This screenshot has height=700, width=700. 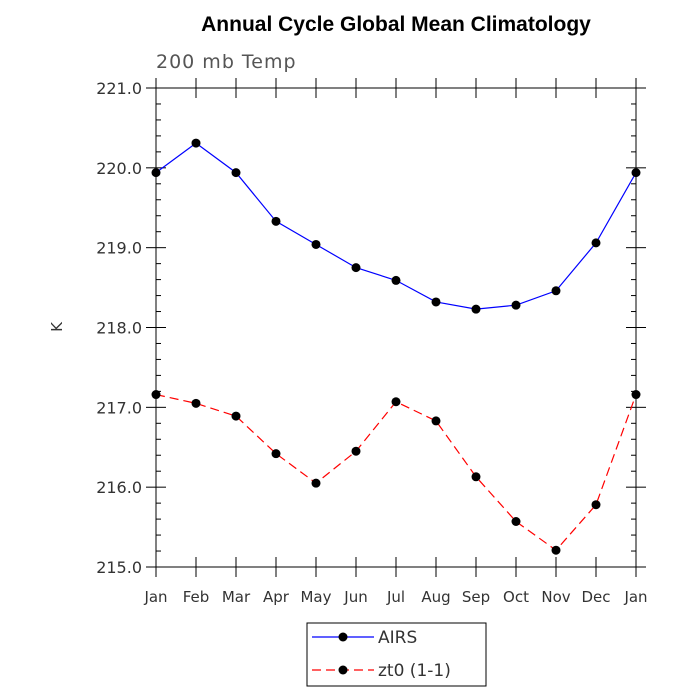 I want to click on x-tick-label: Sep, so click(x=476, y=597).